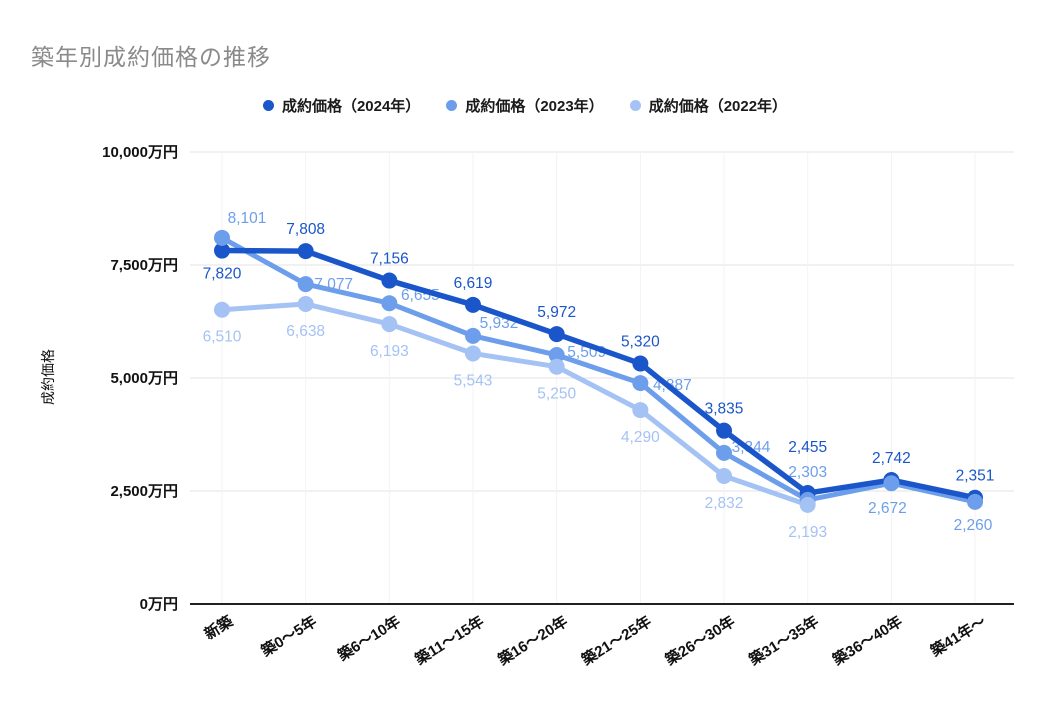  I want to click on legend-item-2023: 成約価格（2023年）, so click(525, 105).